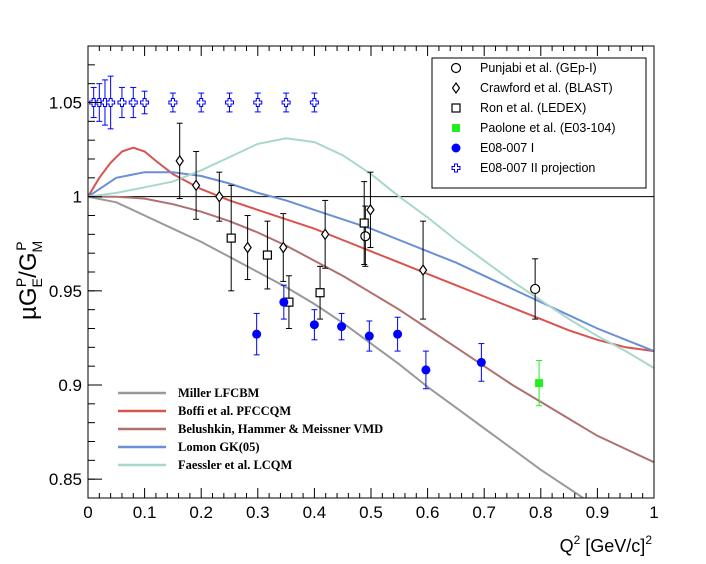 The width and height of the screenshot is (706, 564). What do you see at coordinates (533, 108) in the screenshot?
I see `legend-label: Ron et al. (LEDEX)` at bounding box center [533, 108].